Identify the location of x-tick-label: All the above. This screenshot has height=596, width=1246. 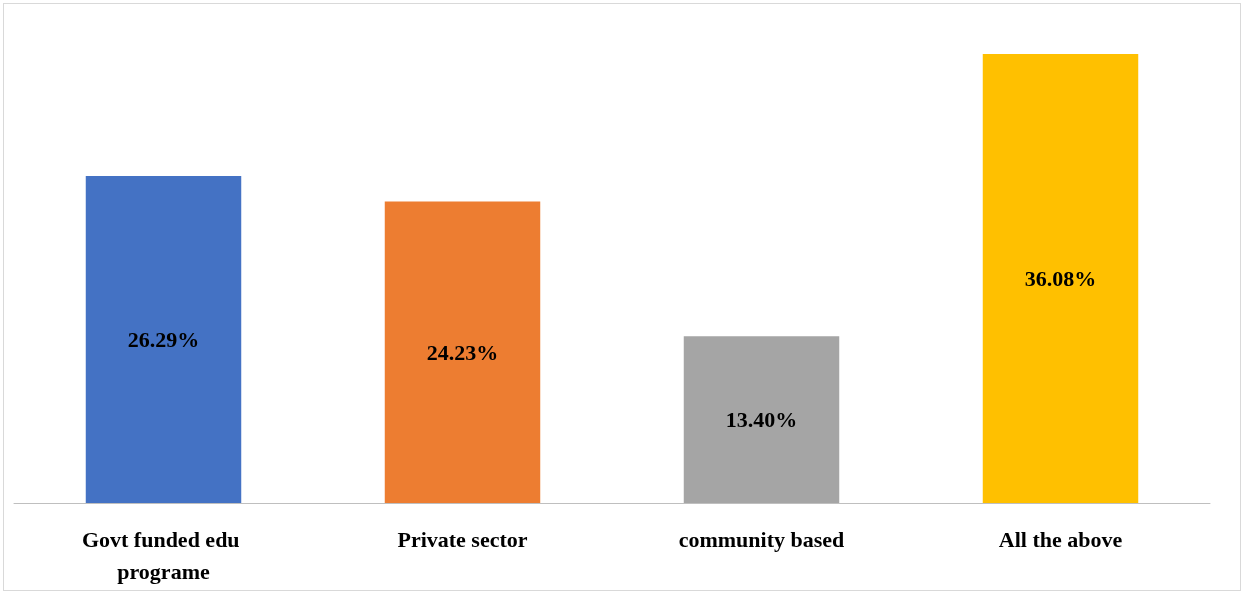
(1060, 539).